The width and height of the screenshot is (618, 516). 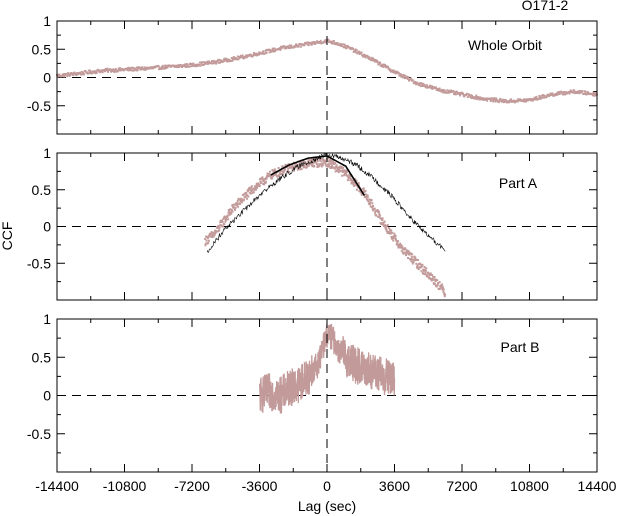 I want to click on y-tick-label: 0.5, so click(x=42, y=190).